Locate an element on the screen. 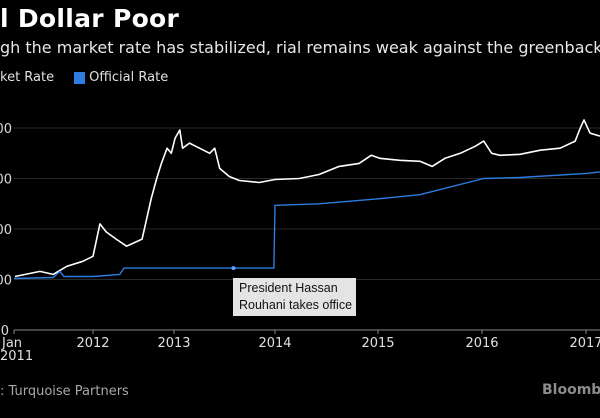  x-tick-label: 2014 is located at coordinates (274, 343).